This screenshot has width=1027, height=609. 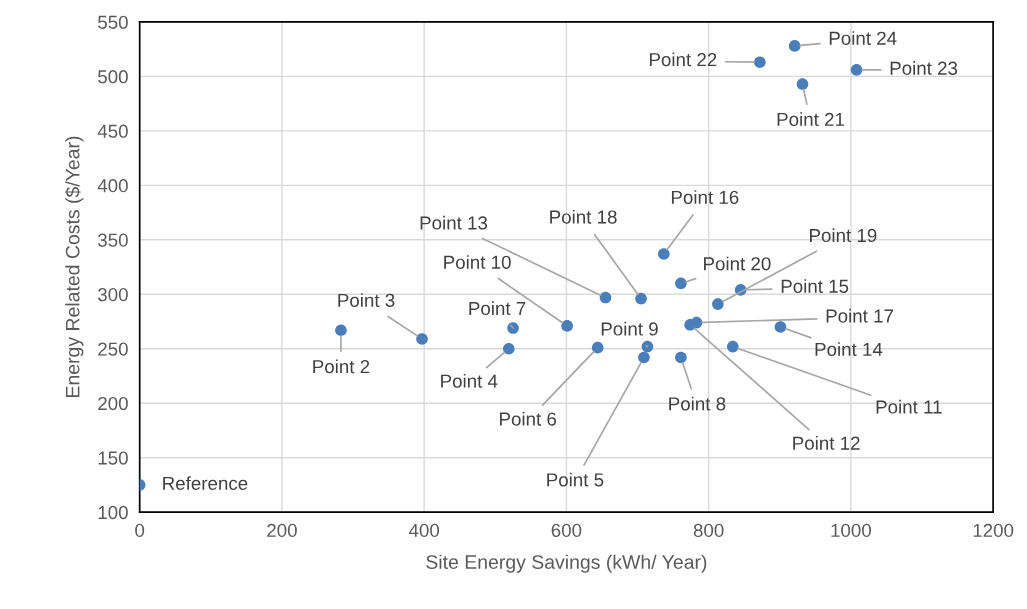 I want to click on annotation: Point 17, so click(x=859, y=315).